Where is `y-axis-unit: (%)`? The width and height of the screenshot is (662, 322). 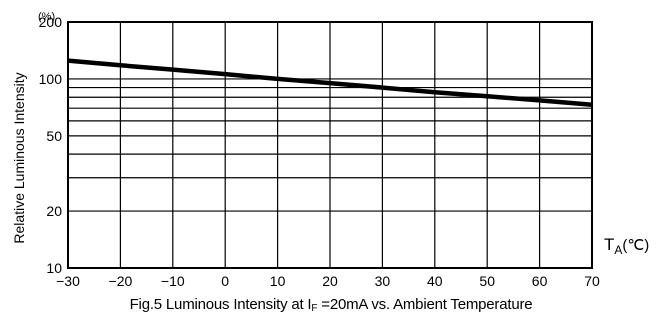
y-axis-unit: (%) is located at coordinates (46, 17).